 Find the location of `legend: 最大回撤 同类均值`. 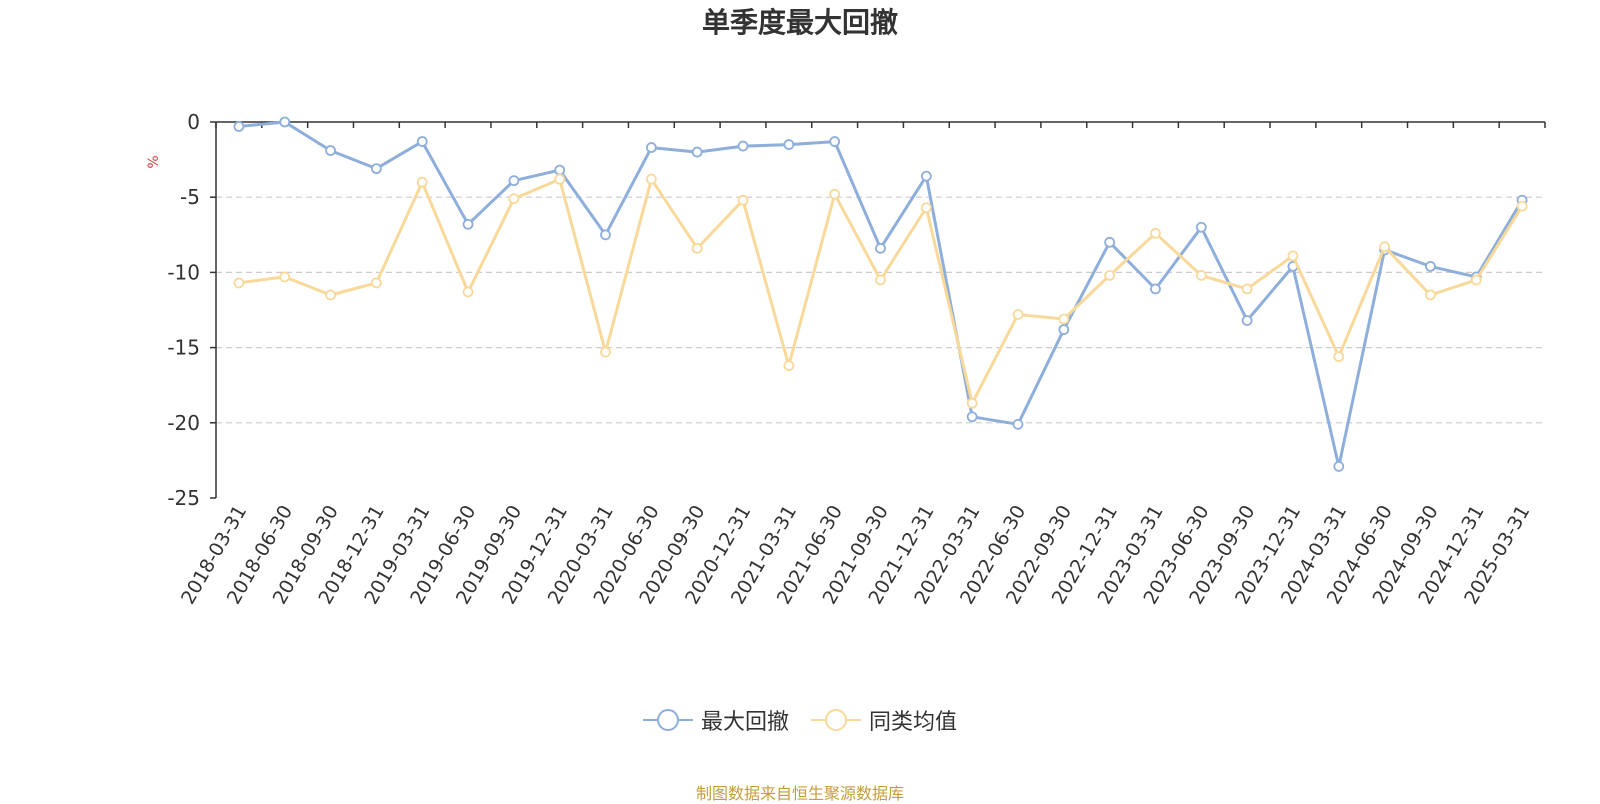

legend: 最大回撤 同类均值 is located at coordinates (800, 720).